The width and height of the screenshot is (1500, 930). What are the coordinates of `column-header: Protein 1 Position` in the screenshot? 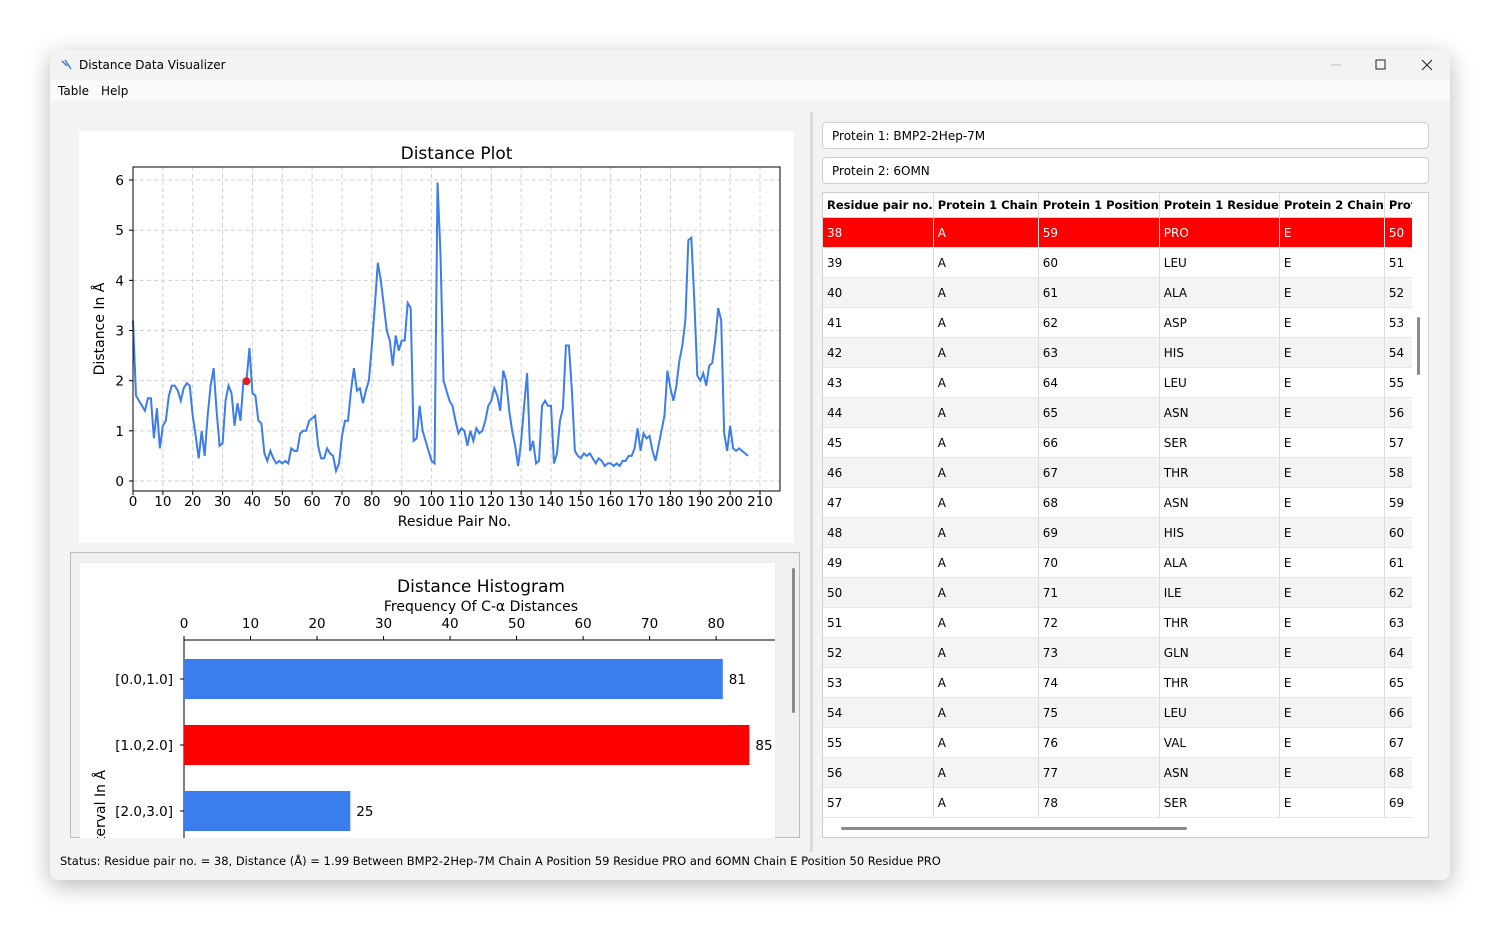 It's located at (1099, 205).